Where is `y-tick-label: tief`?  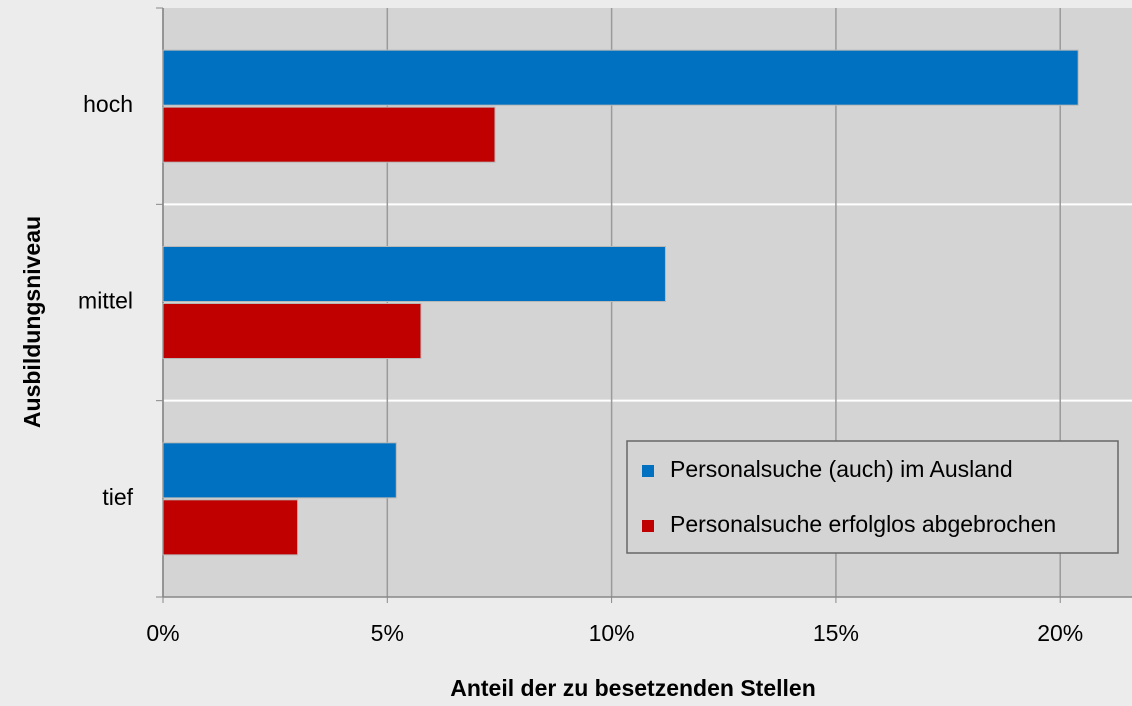
y-tick-label: tief is located at coordinates (117, 497).